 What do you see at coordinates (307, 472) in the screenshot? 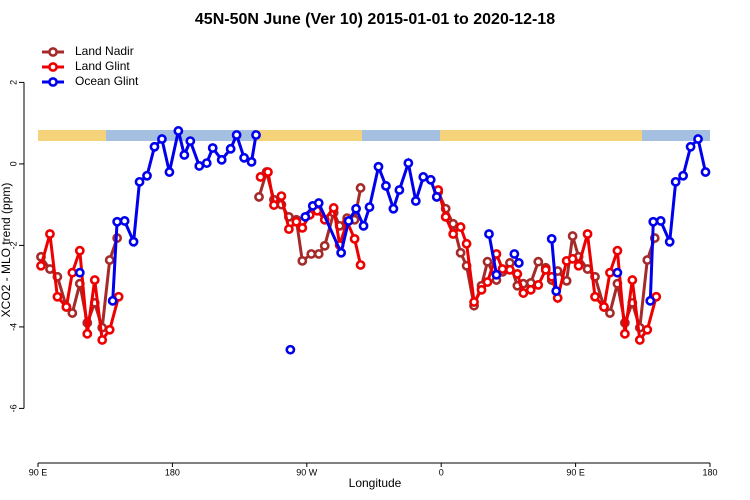
I see `x-tick-label: 90 W` at bounding box center [307, 472].